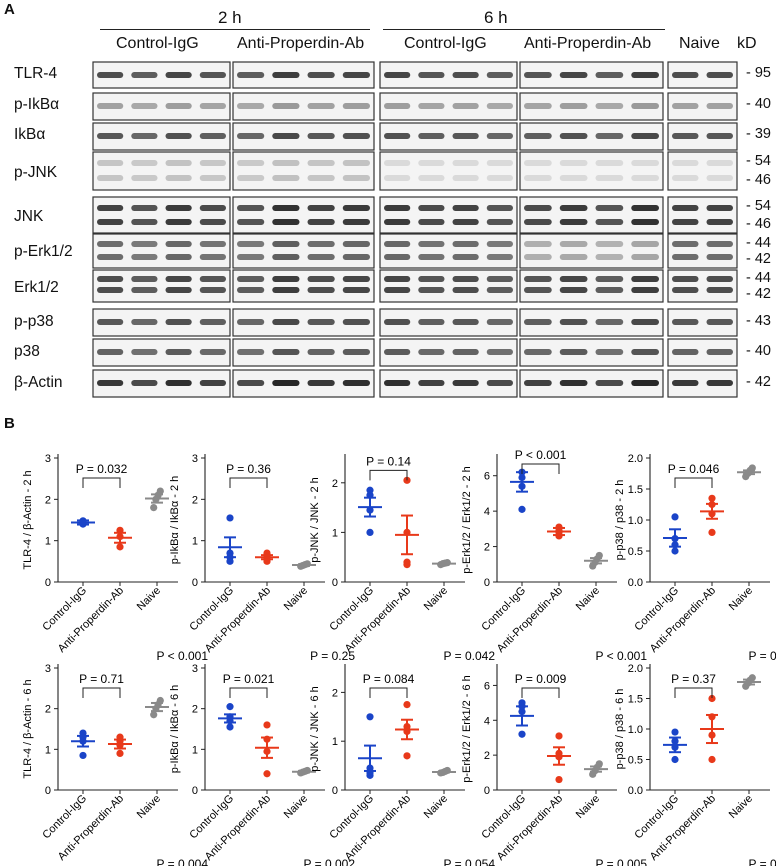 Image resolution: width=776 pixels, height=866 pixels. Describe the element at coordinates (301, 43) in the screenshot. I see `group-header-anti-2h: Anti-Properdin-Ab` at that location.